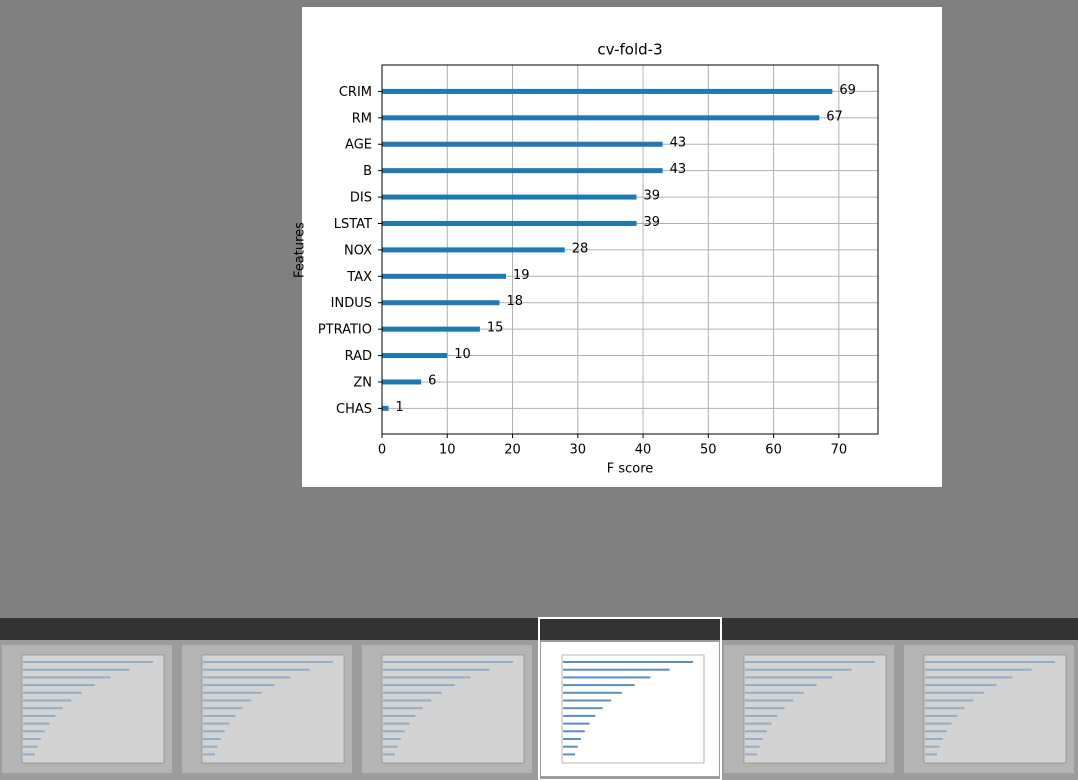  I want to click on y-tick-label: NOX, so click(358, 250).